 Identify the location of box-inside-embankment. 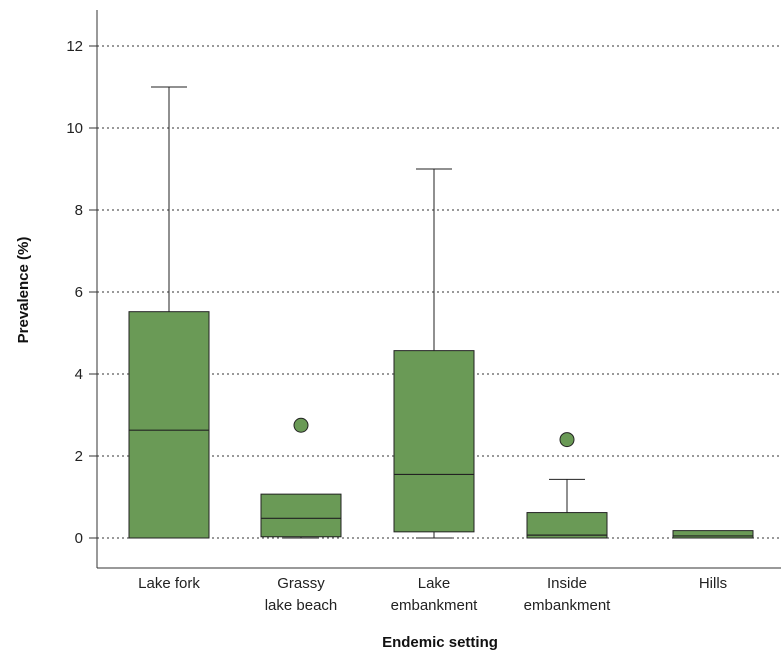
(567, 485).